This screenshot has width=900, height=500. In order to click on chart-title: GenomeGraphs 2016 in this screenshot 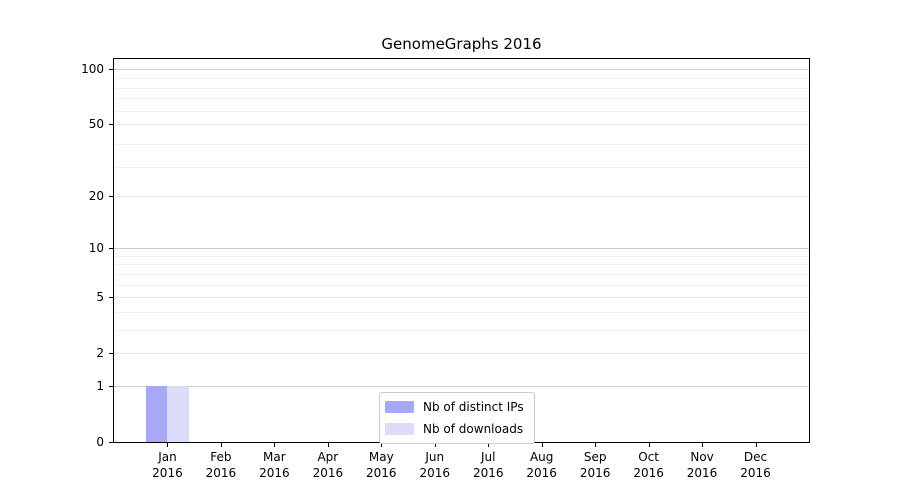, I will do `click(461, 44)`.